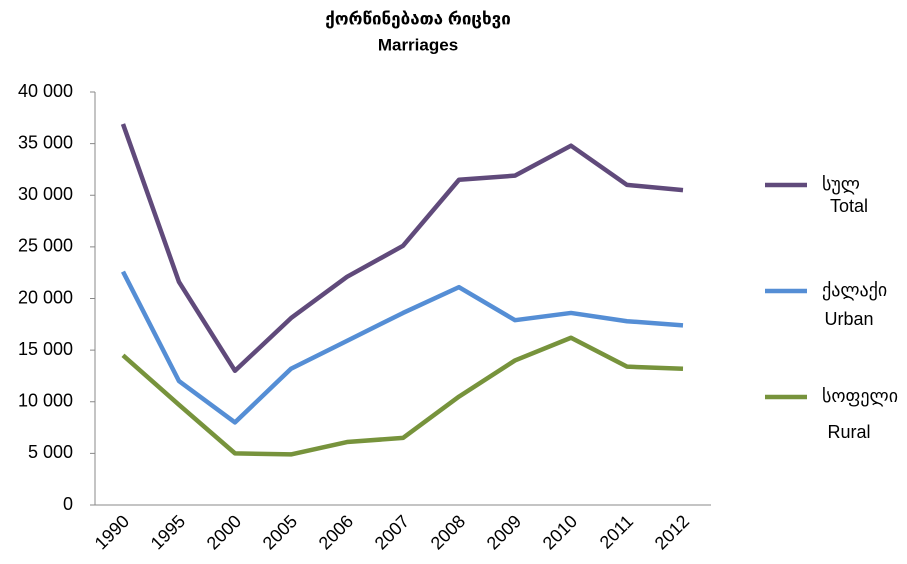 The height and width of the screenshot is (564, 907). Describe the element at coordinates (860, 396) in the screenshot. I see `legend-label: სოფელი` at that location.